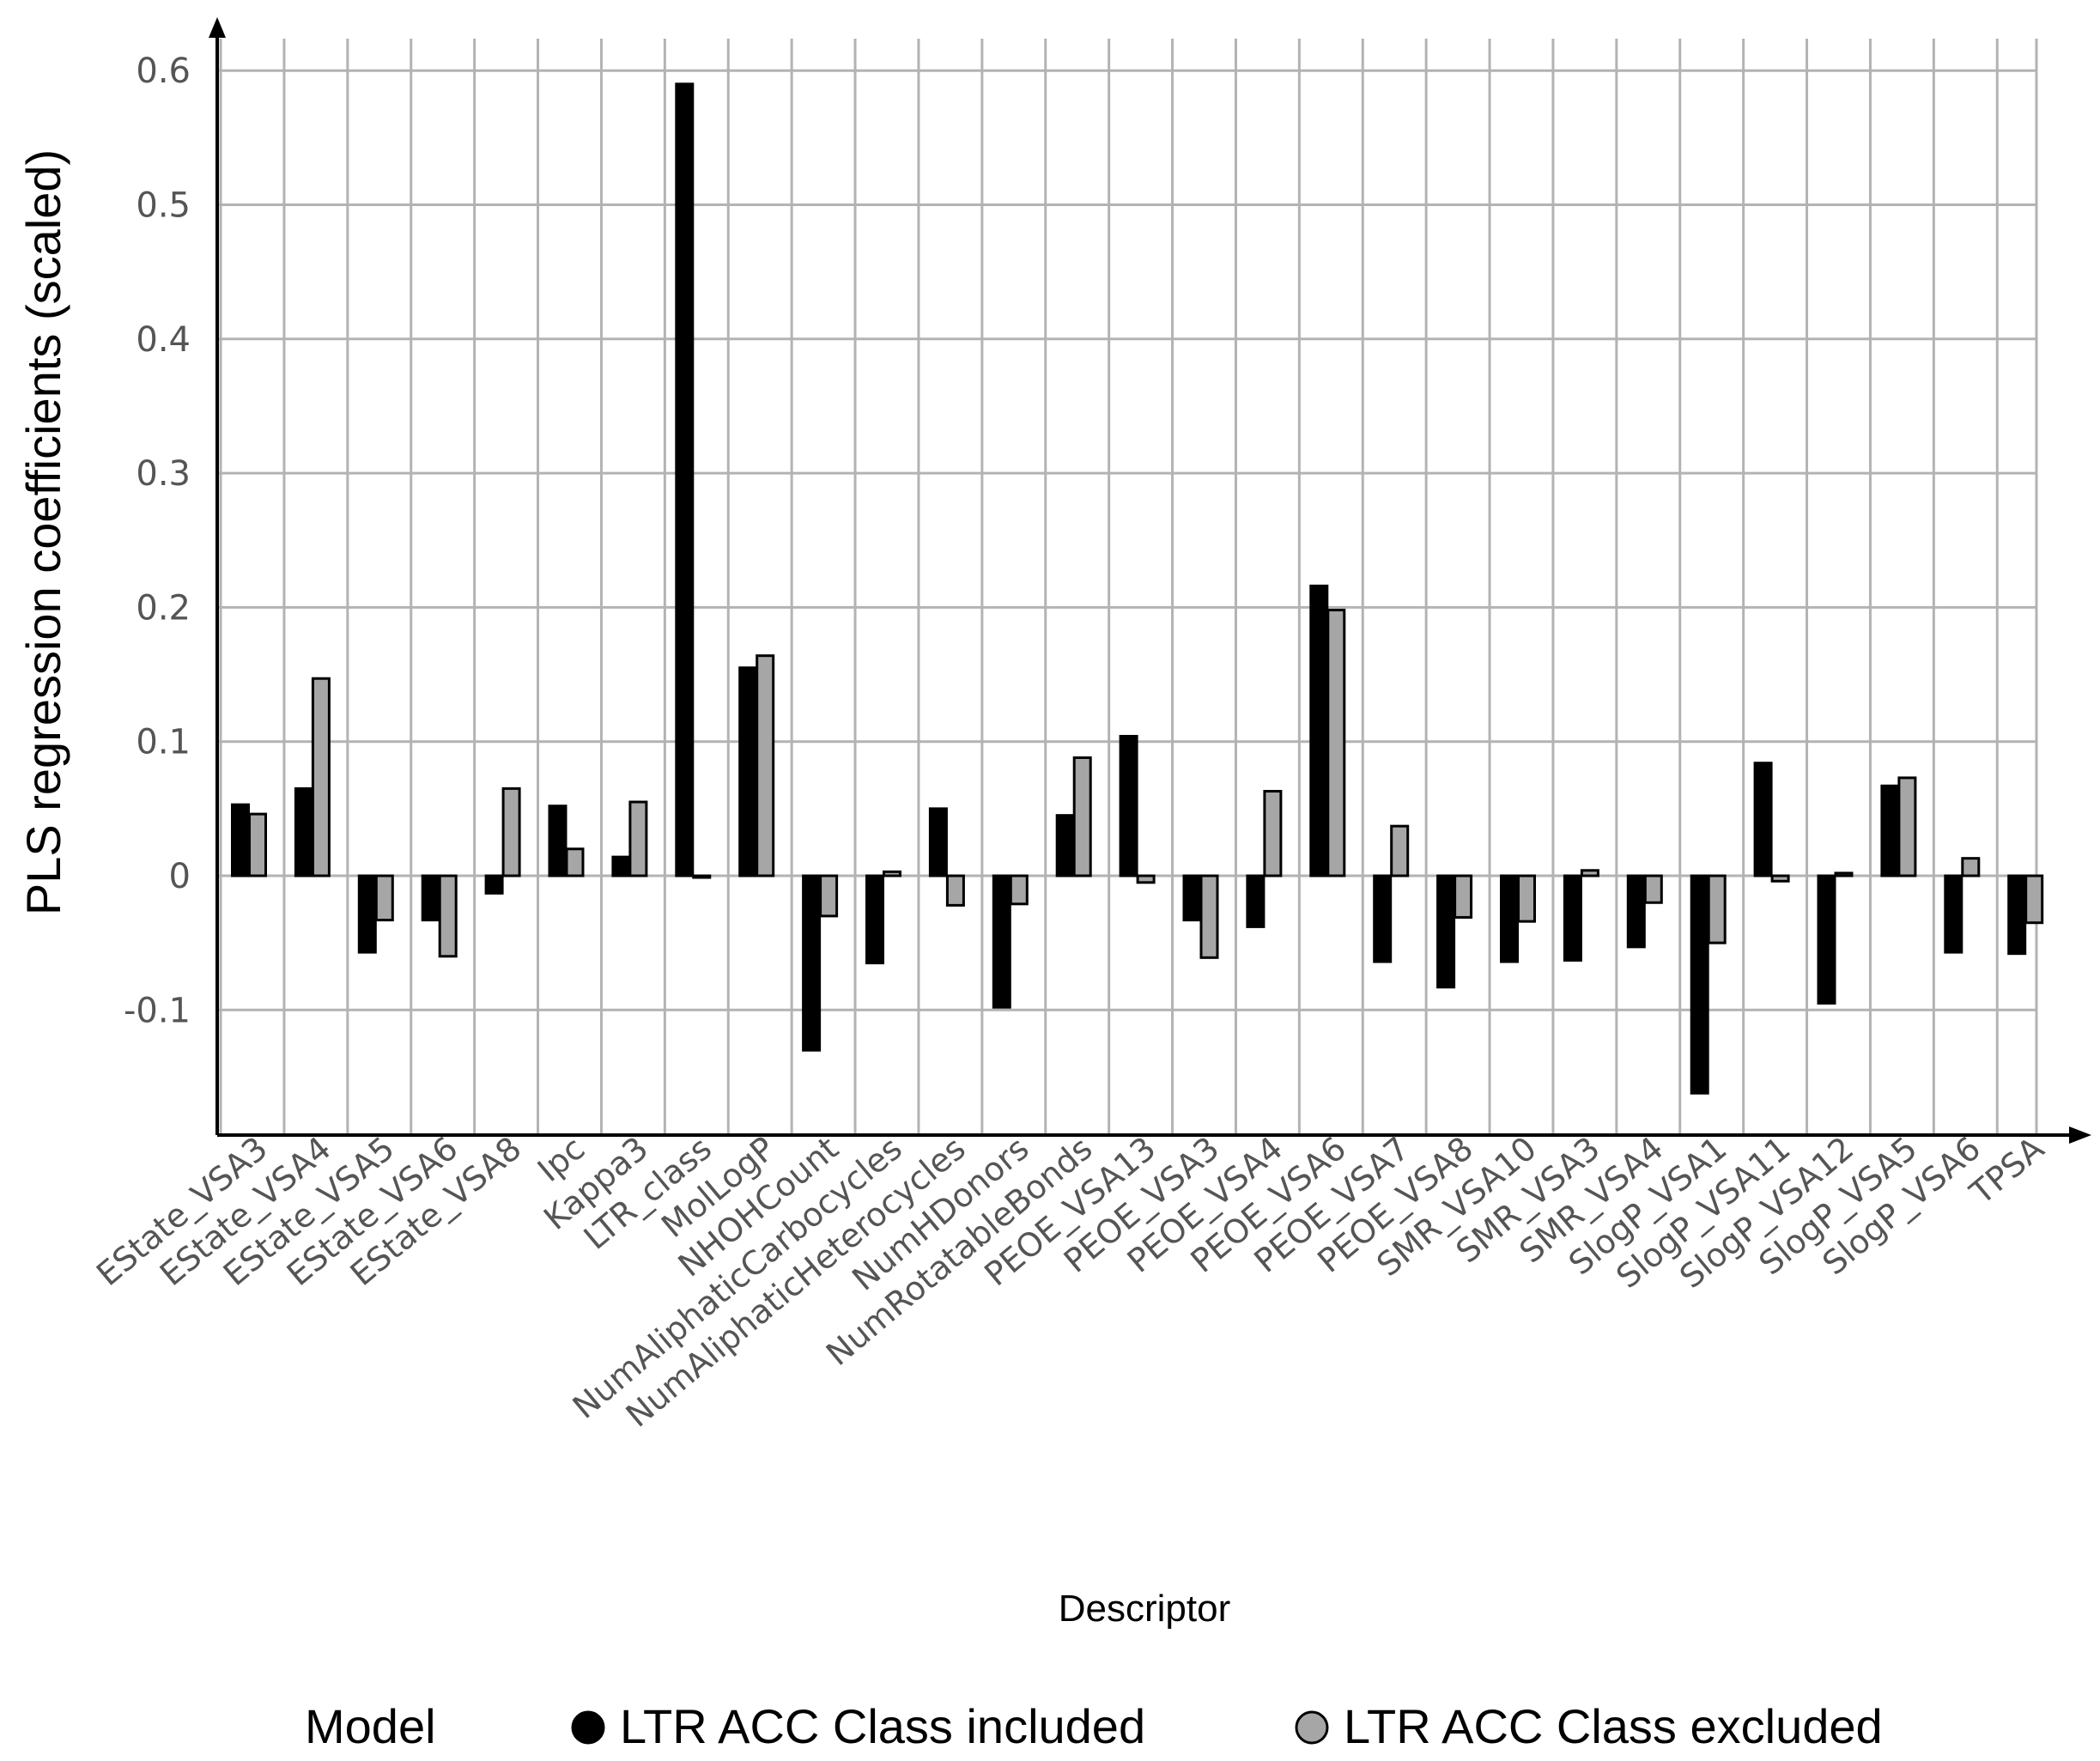 This screenshot has width=2100, height=1761. Describe the element at coordinates (163, 71) in the screenshot. I see `y-tick-label: 0.6` at that location.